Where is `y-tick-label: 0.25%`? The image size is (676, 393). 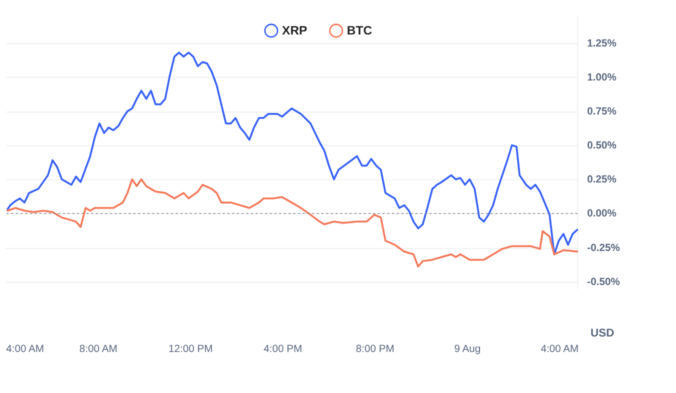 y-tick-label: 0.25% is located at coordinates (601, 180).